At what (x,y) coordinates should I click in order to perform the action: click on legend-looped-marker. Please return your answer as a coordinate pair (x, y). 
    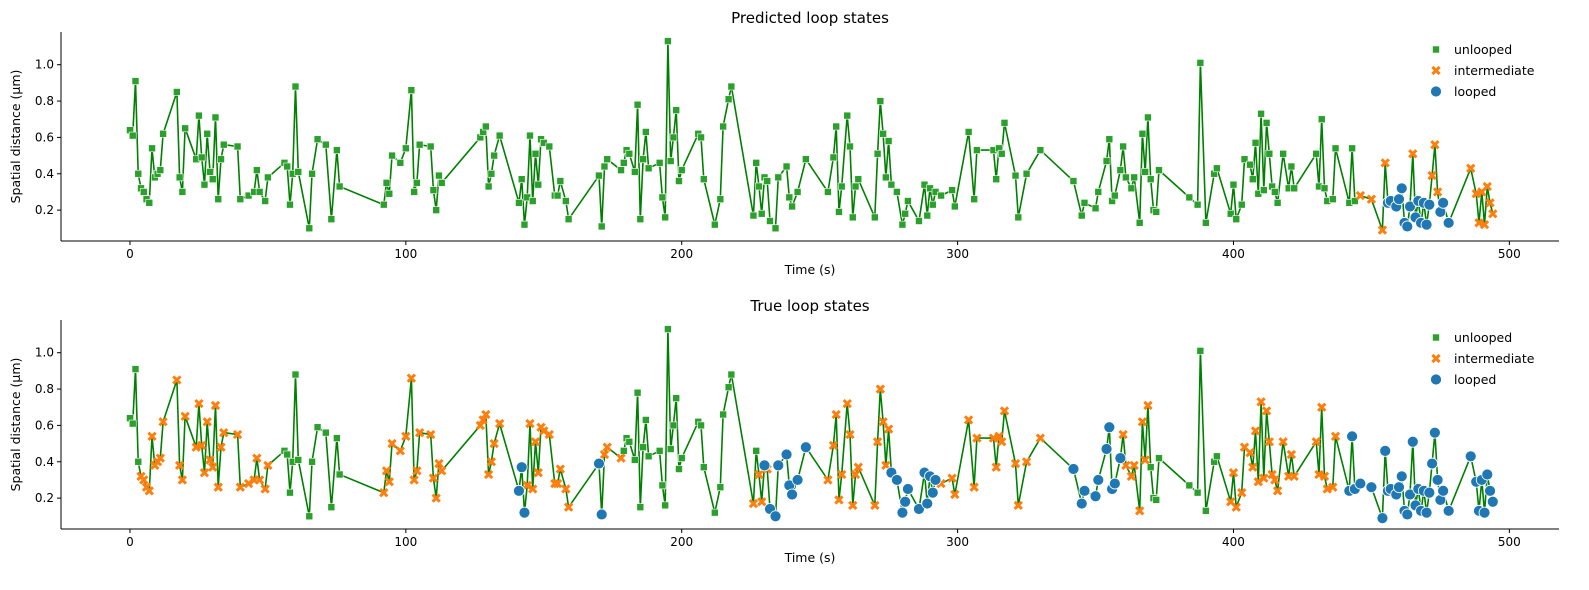
    Looking at the image, I should click on (1436, 91).